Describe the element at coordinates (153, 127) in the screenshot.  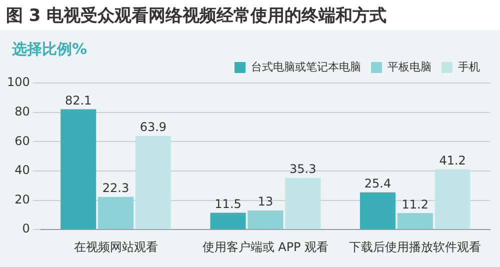
I see `data-label: 63.9` at that location.